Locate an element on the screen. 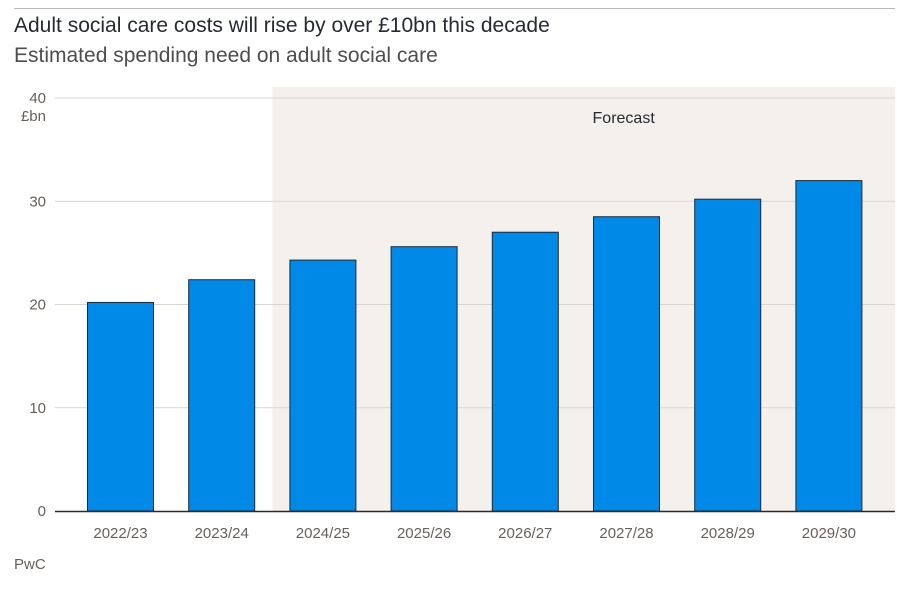  y-tick-label: 10 is located at coordinates (37, 408).